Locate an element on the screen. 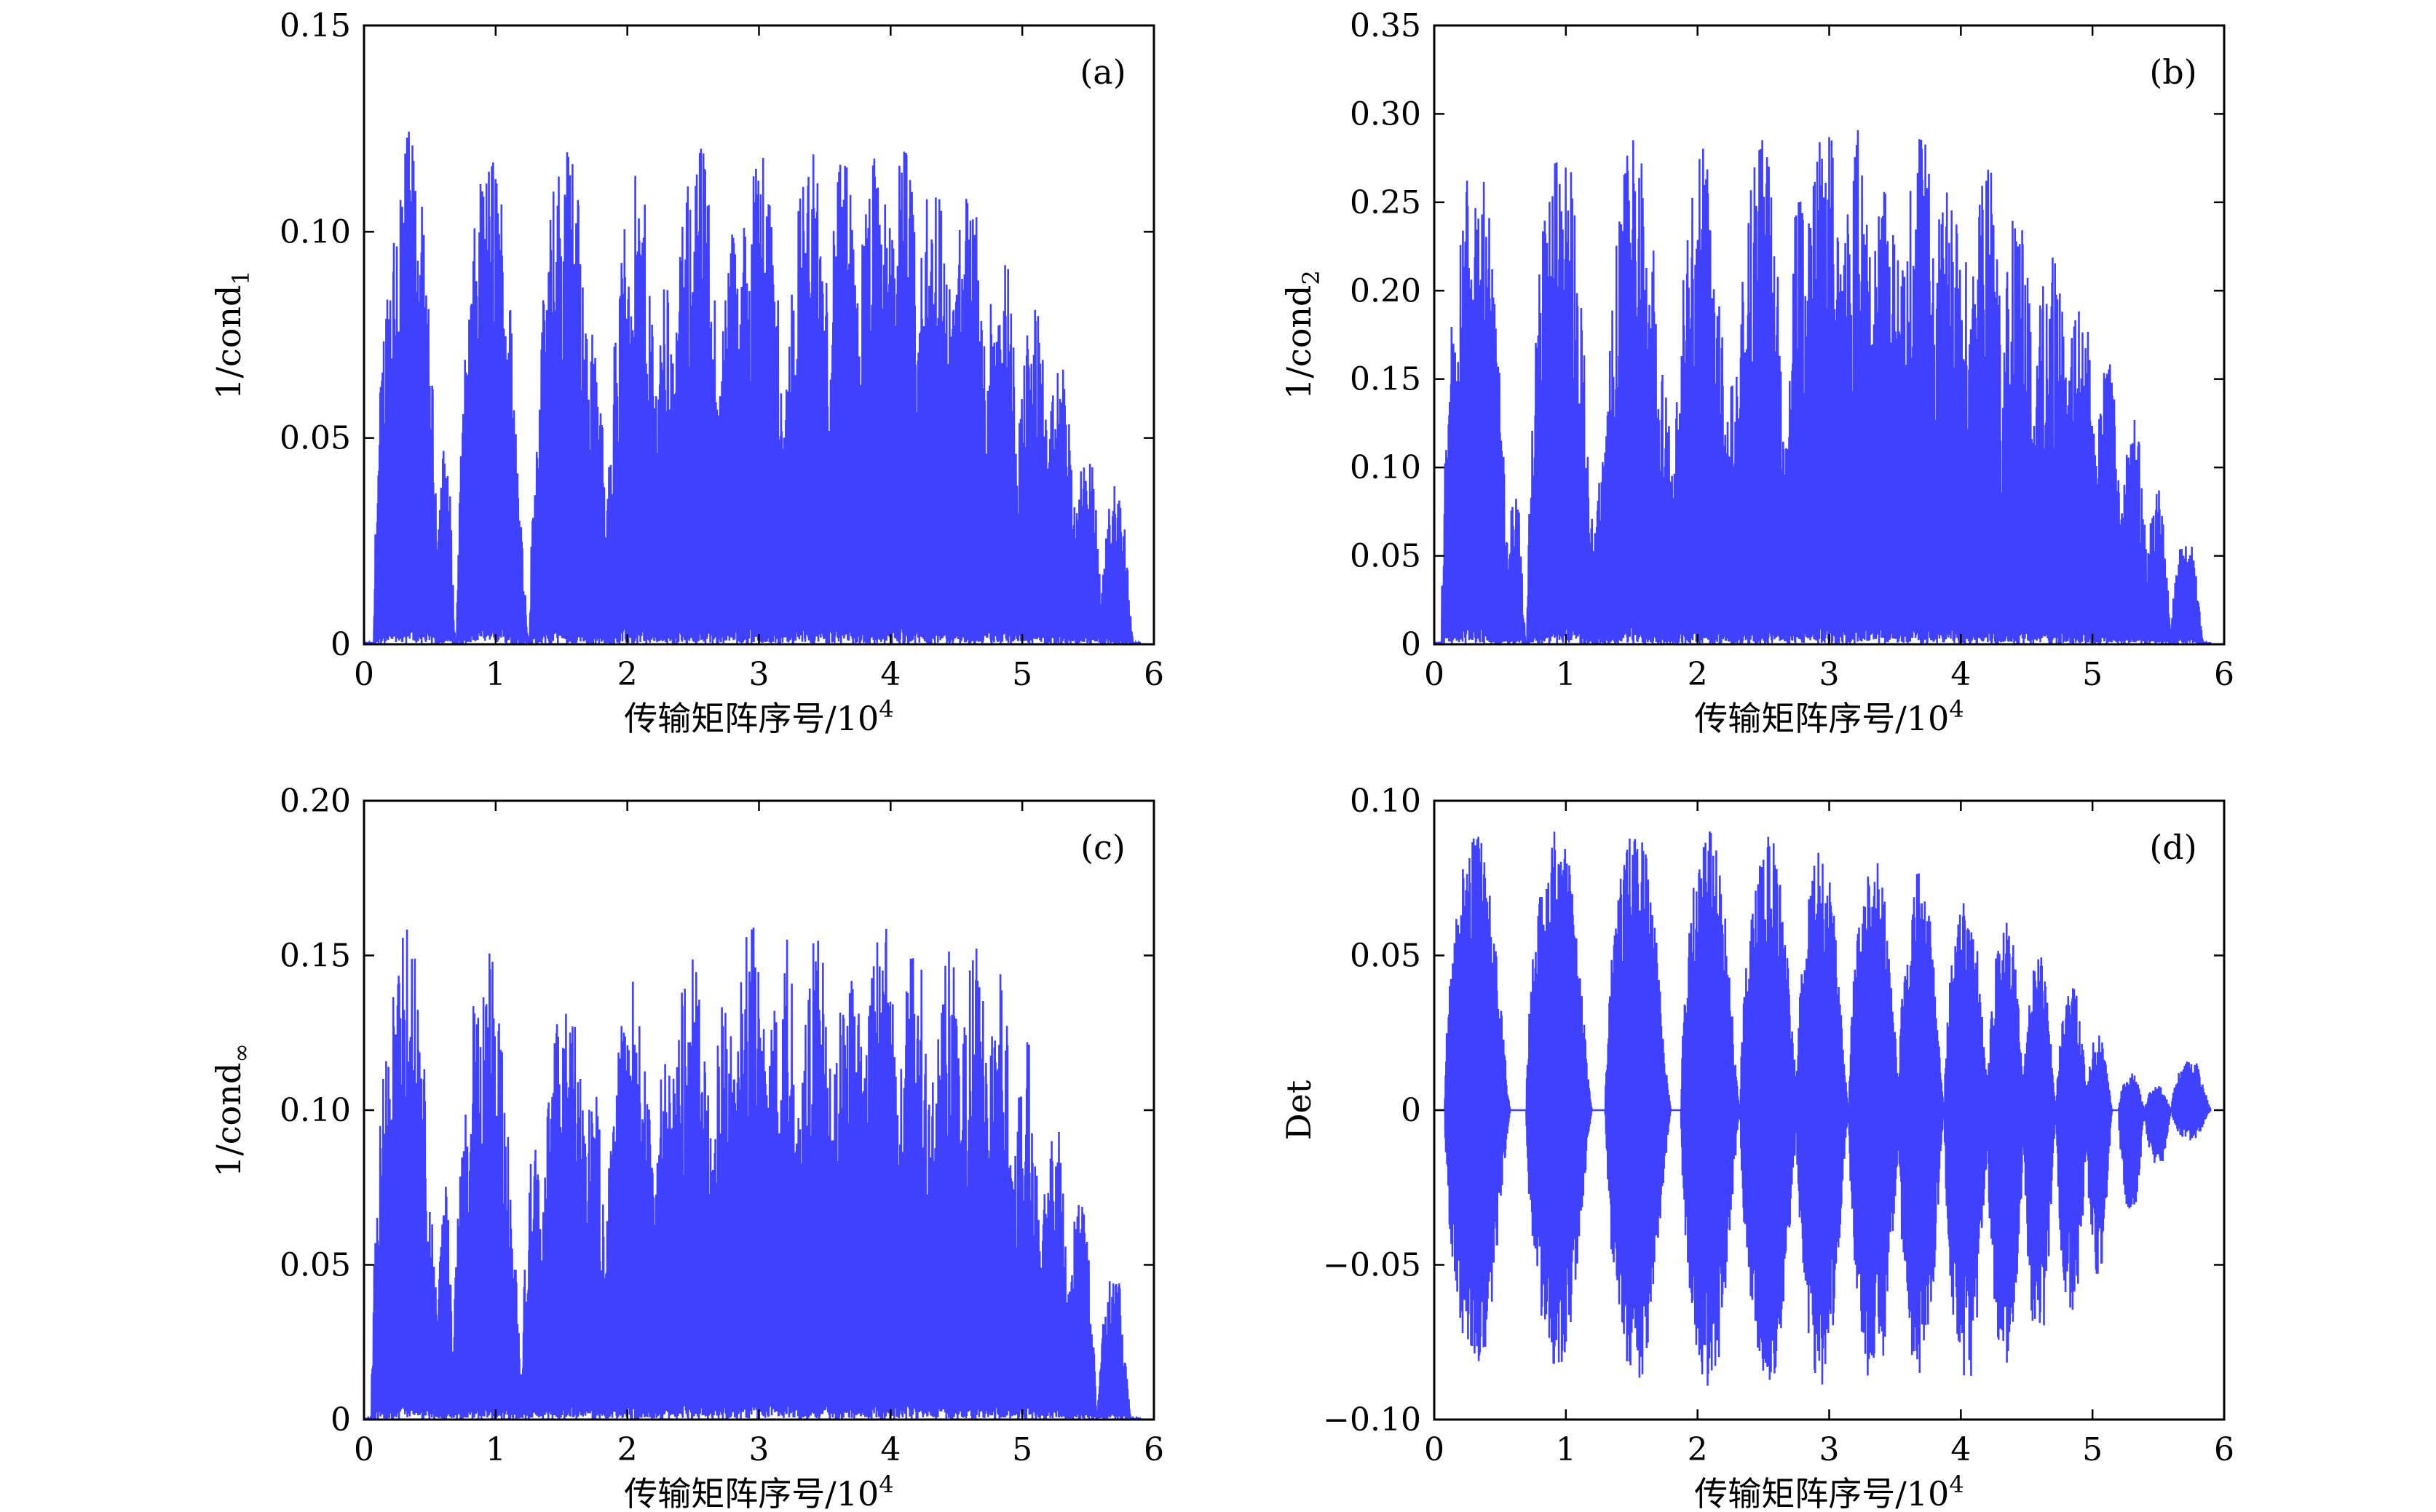 The width and height of the screenshot is (2436, 1512). y-axis-title: 1/cond2 is located at coordinates (1302, 335).